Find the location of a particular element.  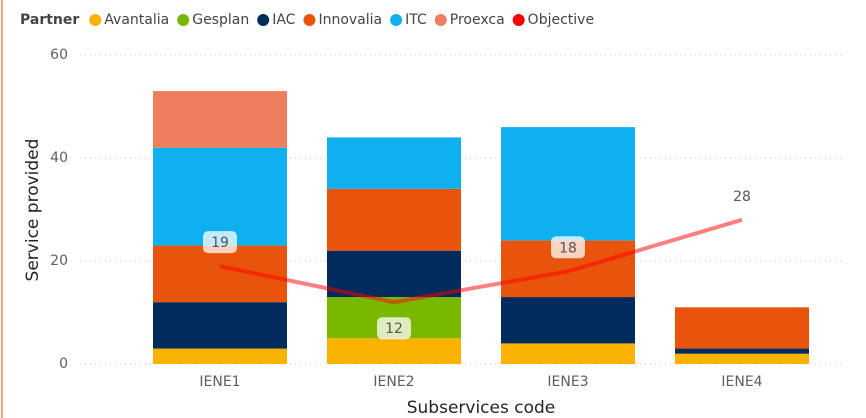

y-tick-label: 60 is located at coordinates (59, 55).